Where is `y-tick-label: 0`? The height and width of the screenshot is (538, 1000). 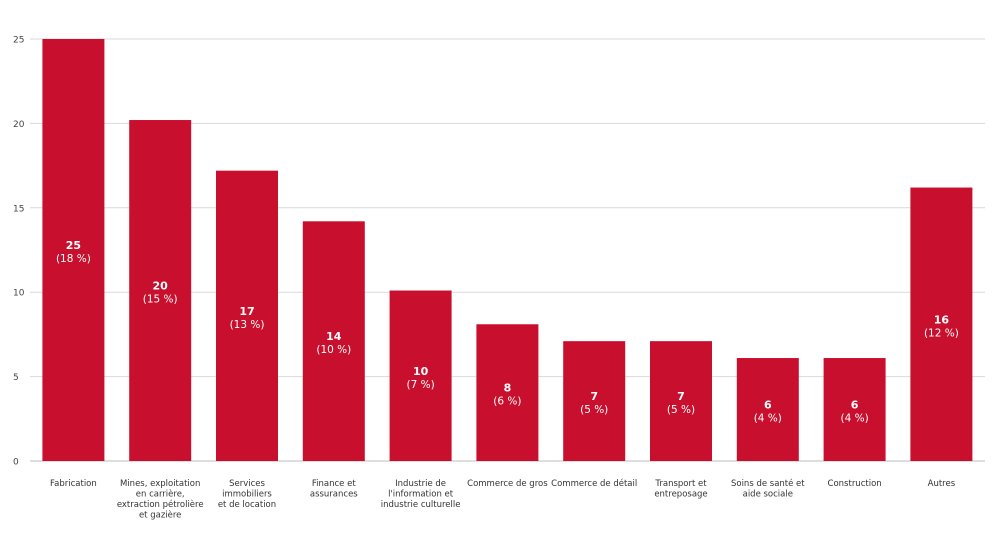
y-tick-label: 0 is located at coordinates (16, 463).